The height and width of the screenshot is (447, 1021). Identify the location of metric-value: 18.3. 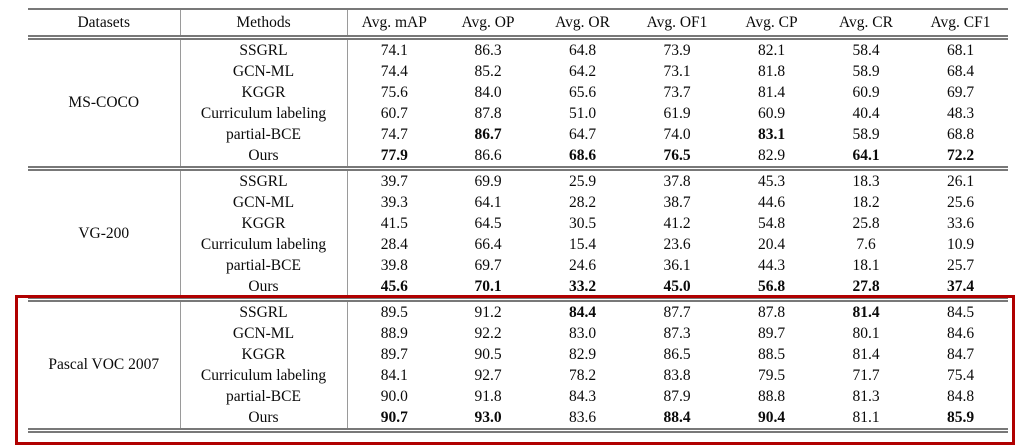
(866, 181).